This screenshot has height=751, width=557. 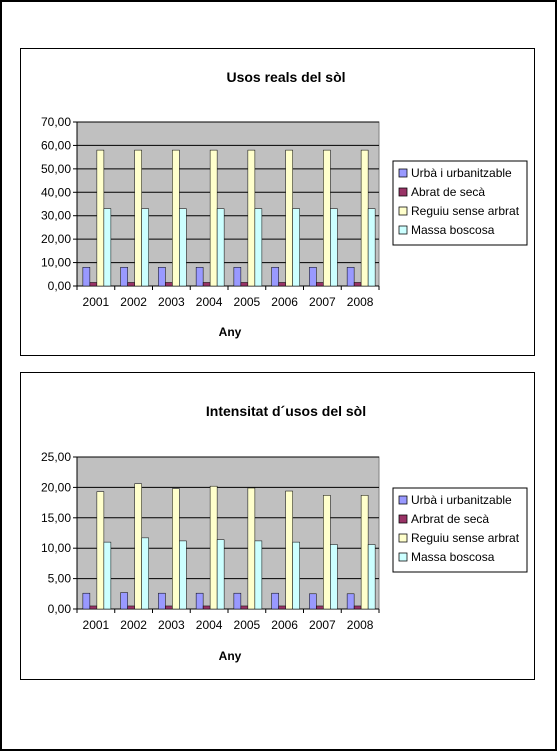 What do you see at coordinates (247, 302) in the screenshot?
I see `x-tick-label: 2005` at bounding box center [247, 302].